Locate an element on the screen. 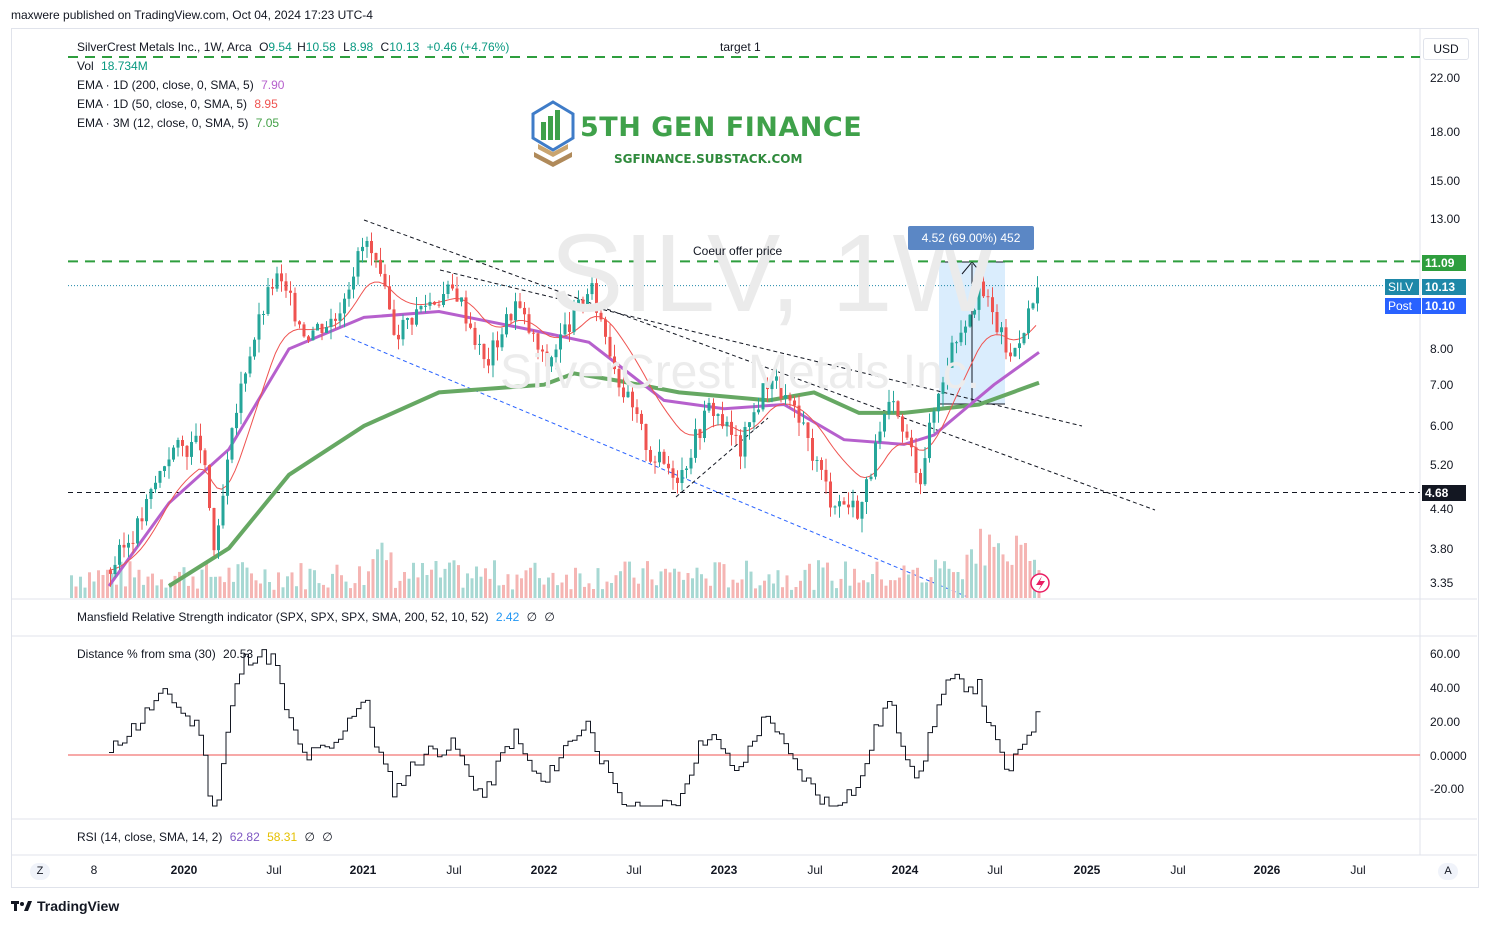  legend-ema3-label: EMA · 3M (12, close, 0, SMA, 5) is located at coordinates (163, 123).